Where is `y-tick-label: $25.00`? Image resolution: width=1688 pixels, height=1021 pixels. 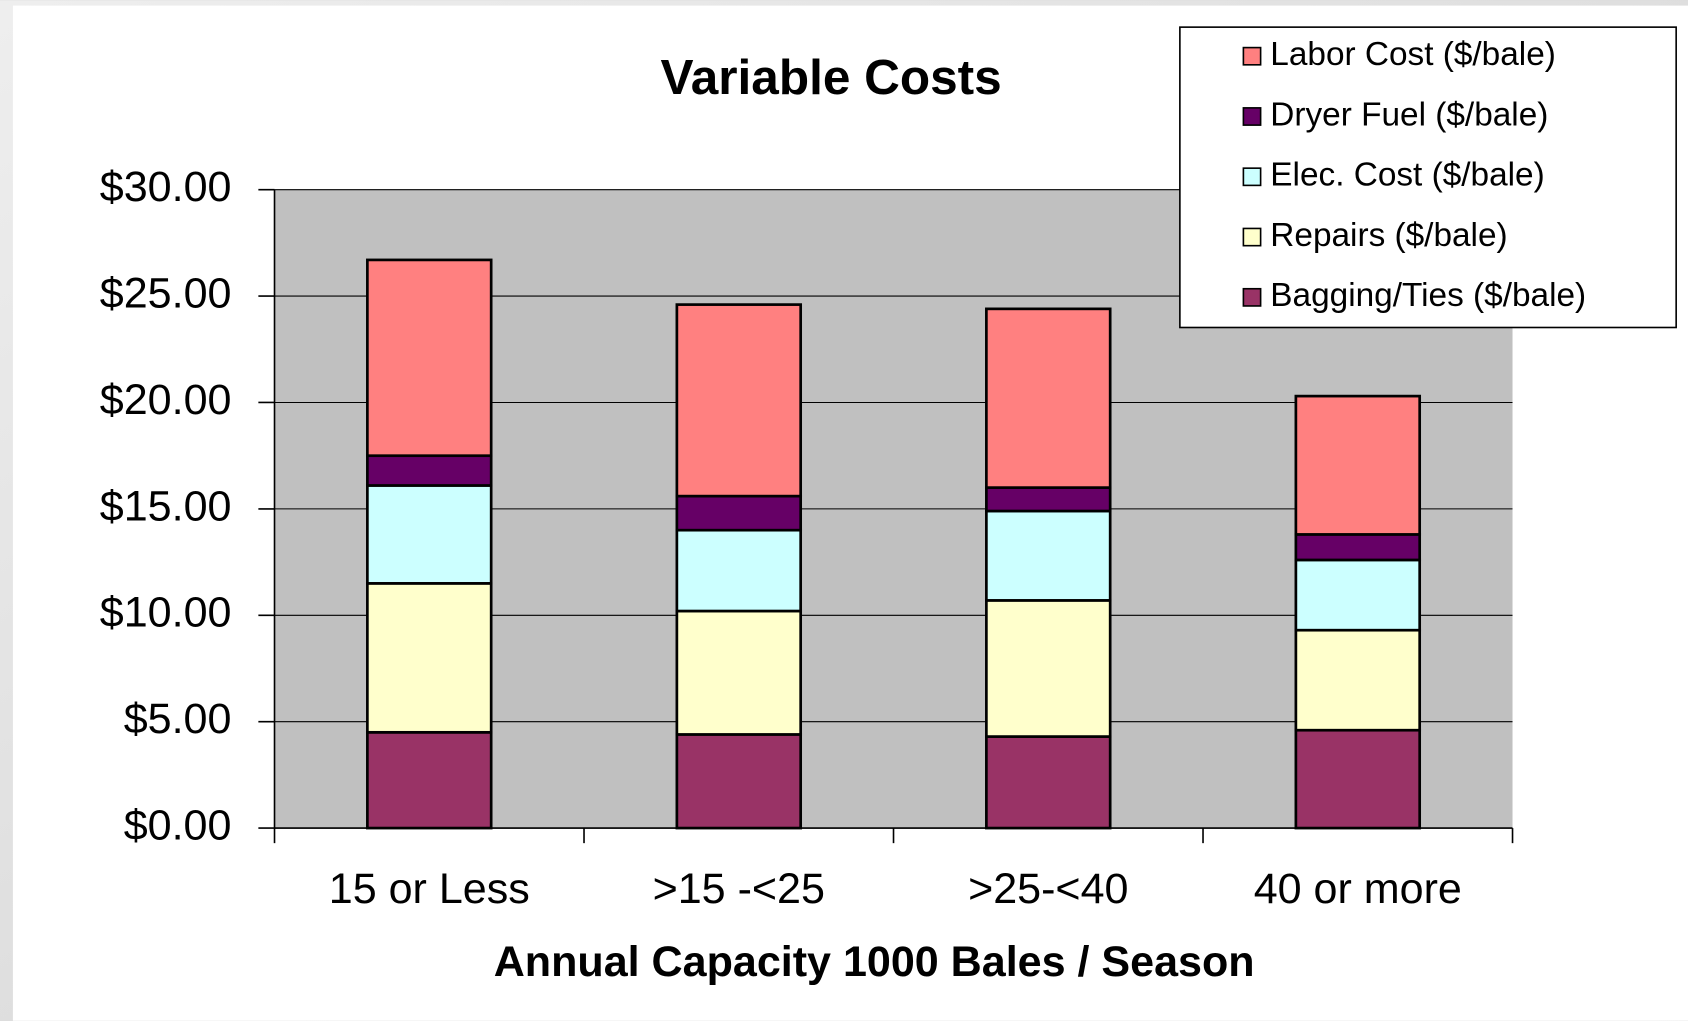
y-tick-label: $25.00 is located at coordinates (166, 293).